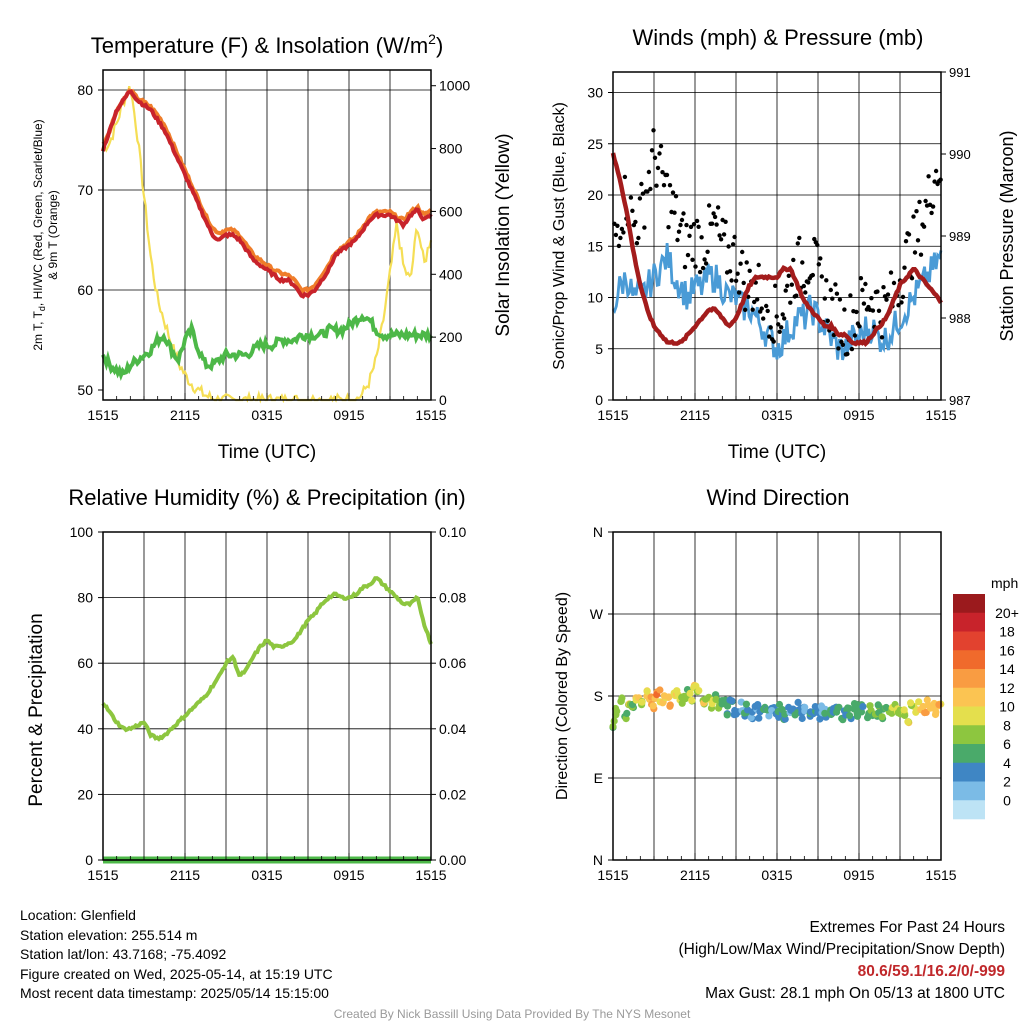 This screenshot has width=1024, height=1024. I want to click on humidity-ytick-label: 40, so click(85, 729).